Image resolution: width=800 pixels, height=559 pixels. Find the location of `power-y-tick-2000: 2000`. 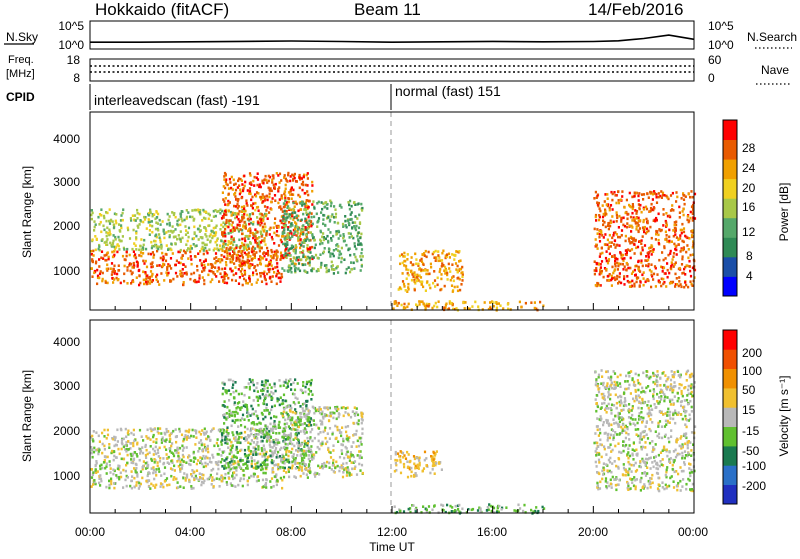

power-y-tick-2000: 2000 is located at coordinates (66, 226).